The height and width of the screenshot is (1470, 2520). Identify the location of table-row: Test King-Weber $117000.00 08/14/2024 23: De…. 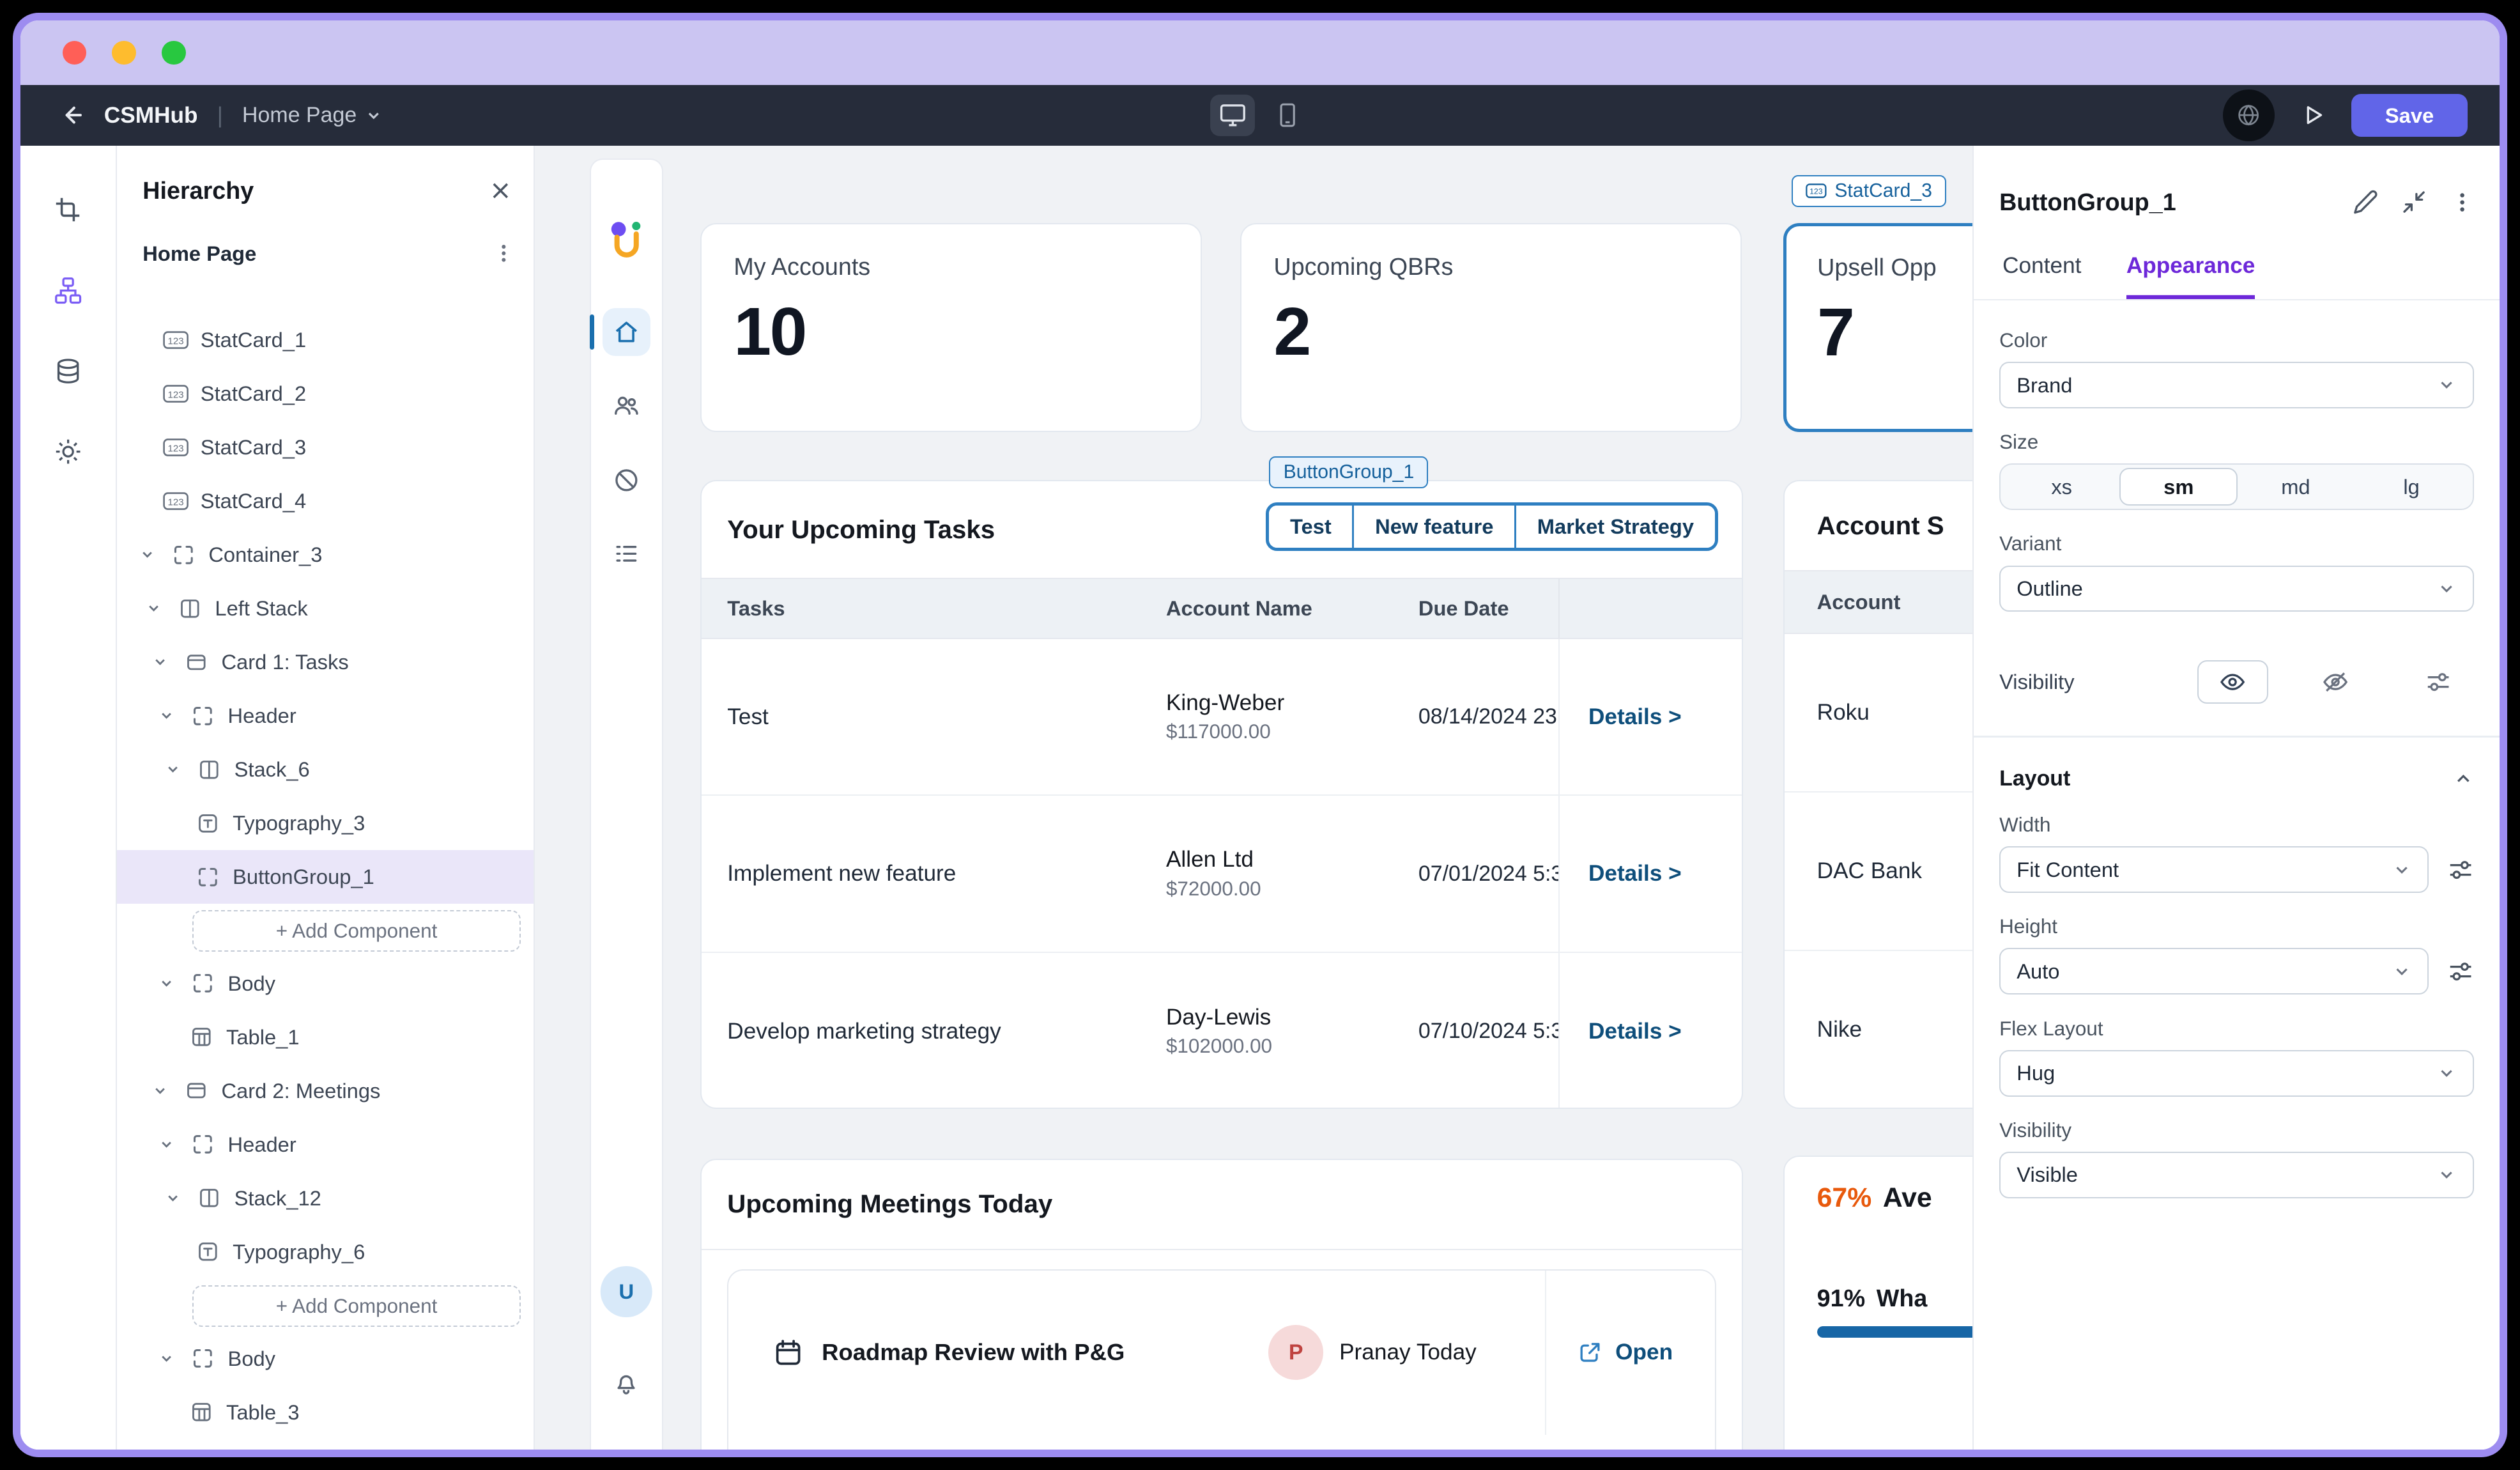
(1222, 717).